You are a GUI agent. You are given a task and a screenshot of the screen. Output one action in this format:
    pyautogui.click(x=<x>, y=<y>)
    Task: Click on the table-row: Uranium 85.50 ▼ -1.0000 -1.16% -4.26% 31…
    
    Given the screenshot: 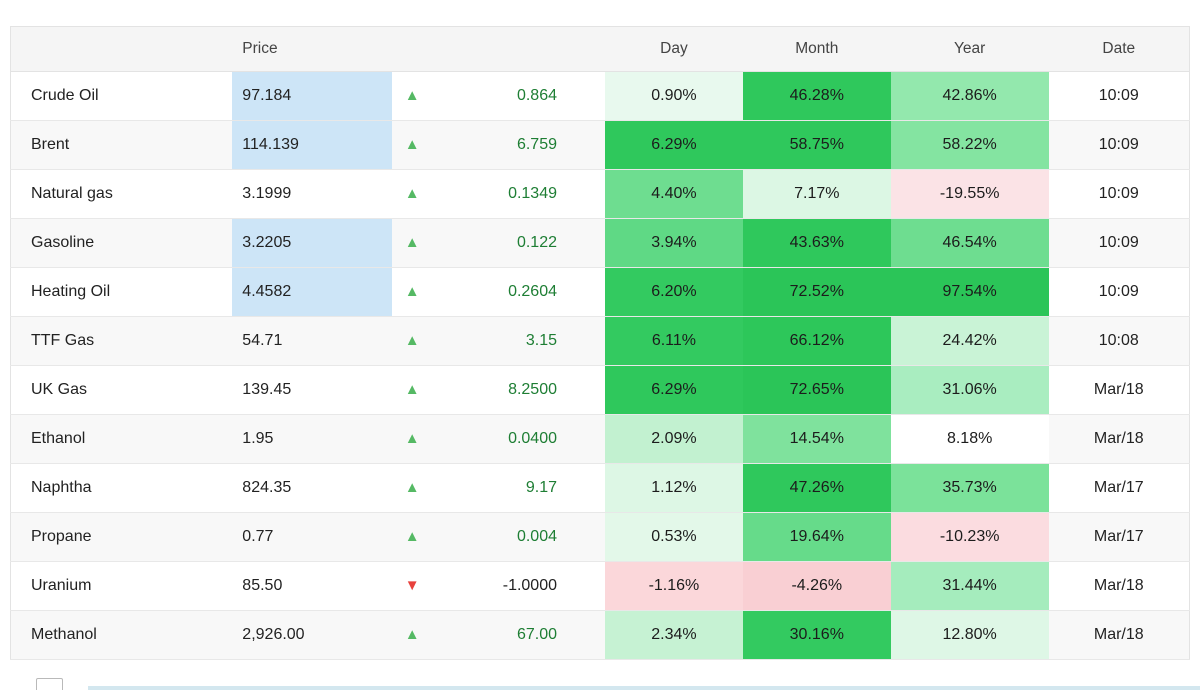 What is the action you would take?
    pyautogui.click(x=600, y=586)
    